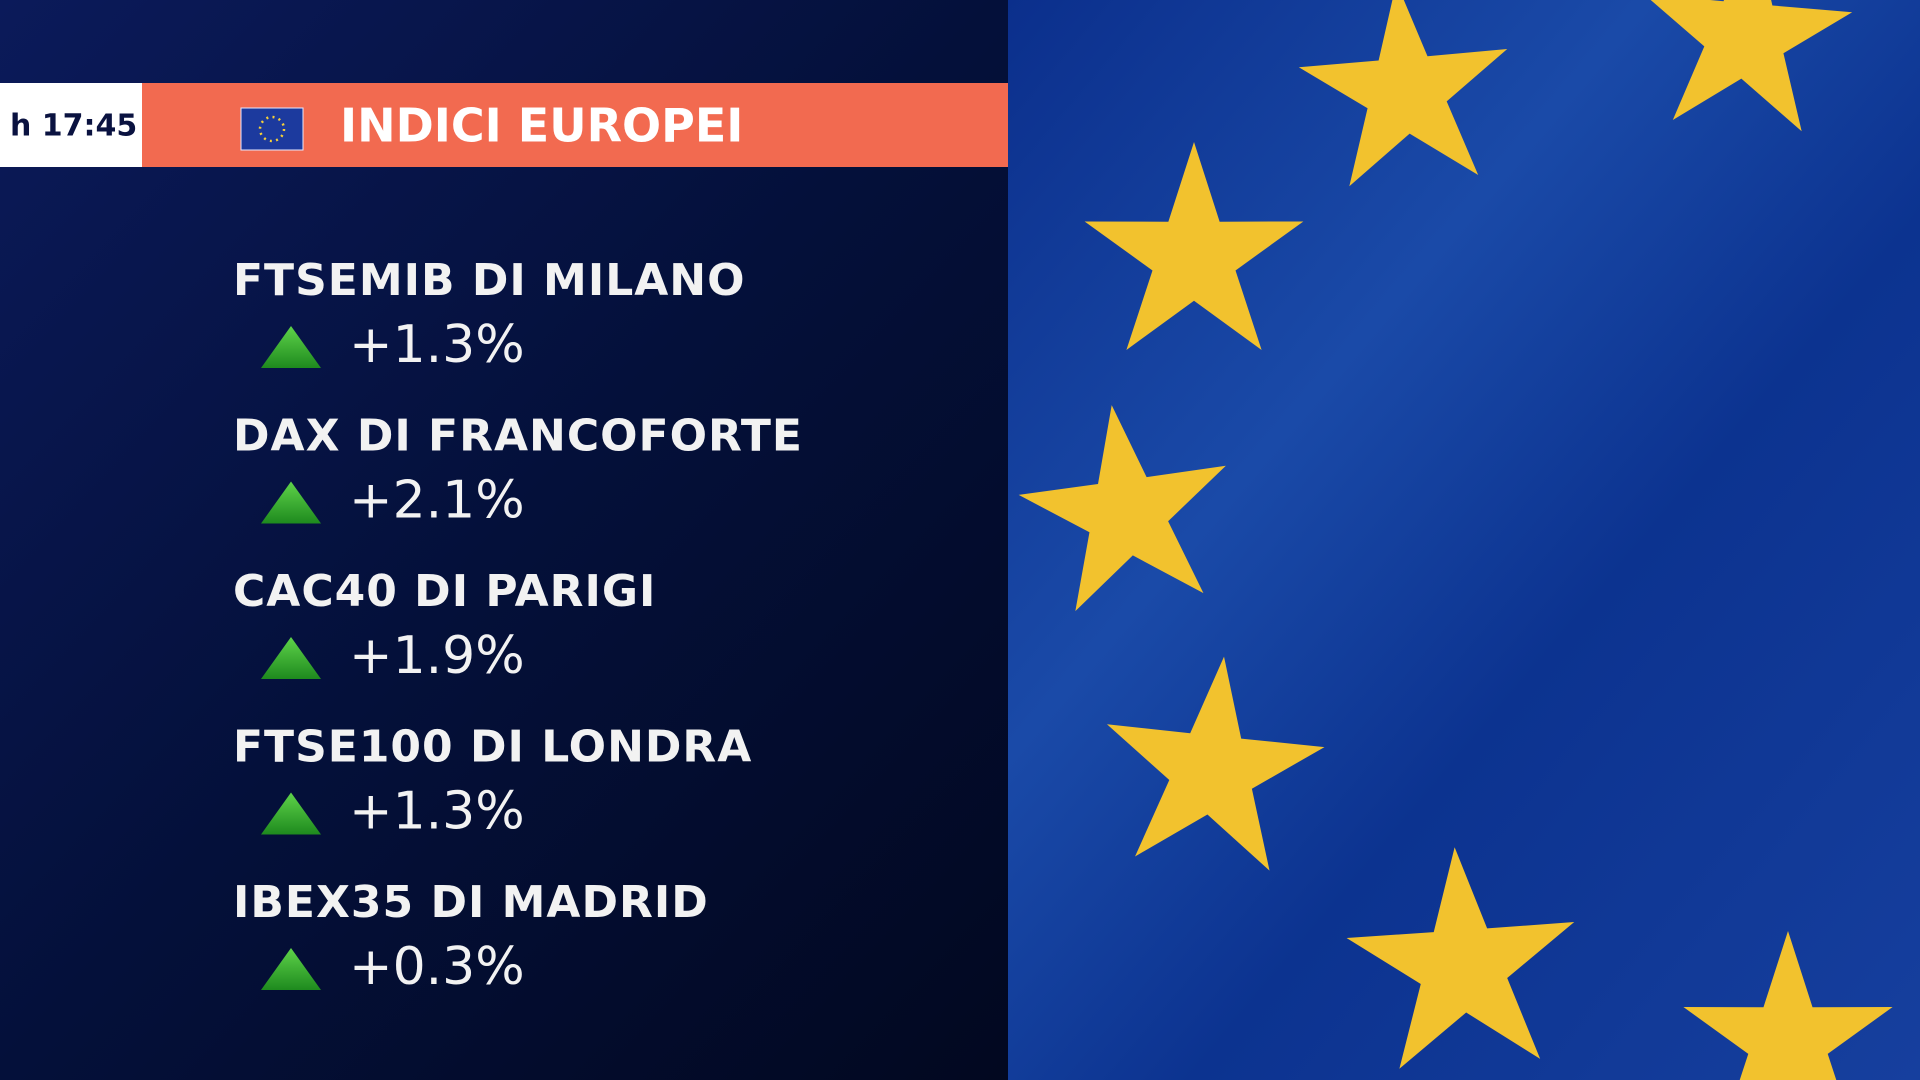 The image size is (1920, 1080). I want to click on time: h 17:45, so click(73, 126).